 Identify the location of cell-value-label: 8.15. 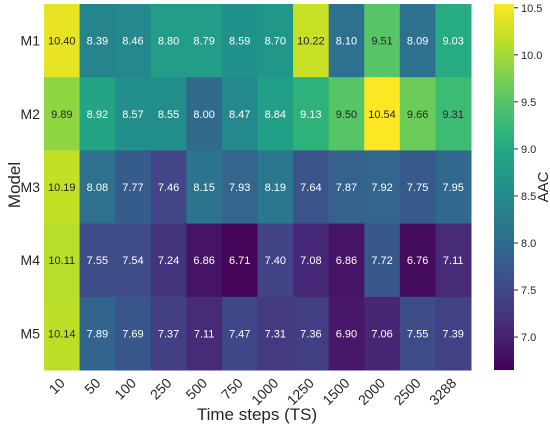
(203, 188).